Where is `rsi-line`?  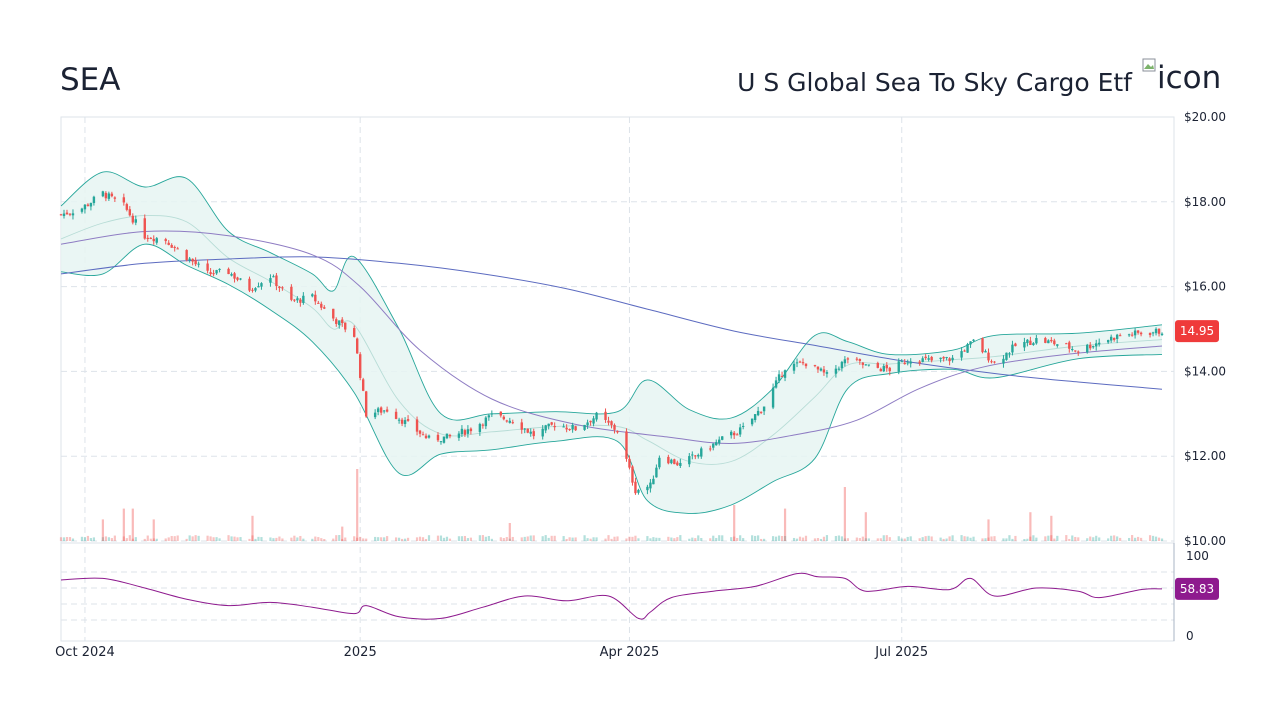 rsi-line is located at coordinates (611, 596).